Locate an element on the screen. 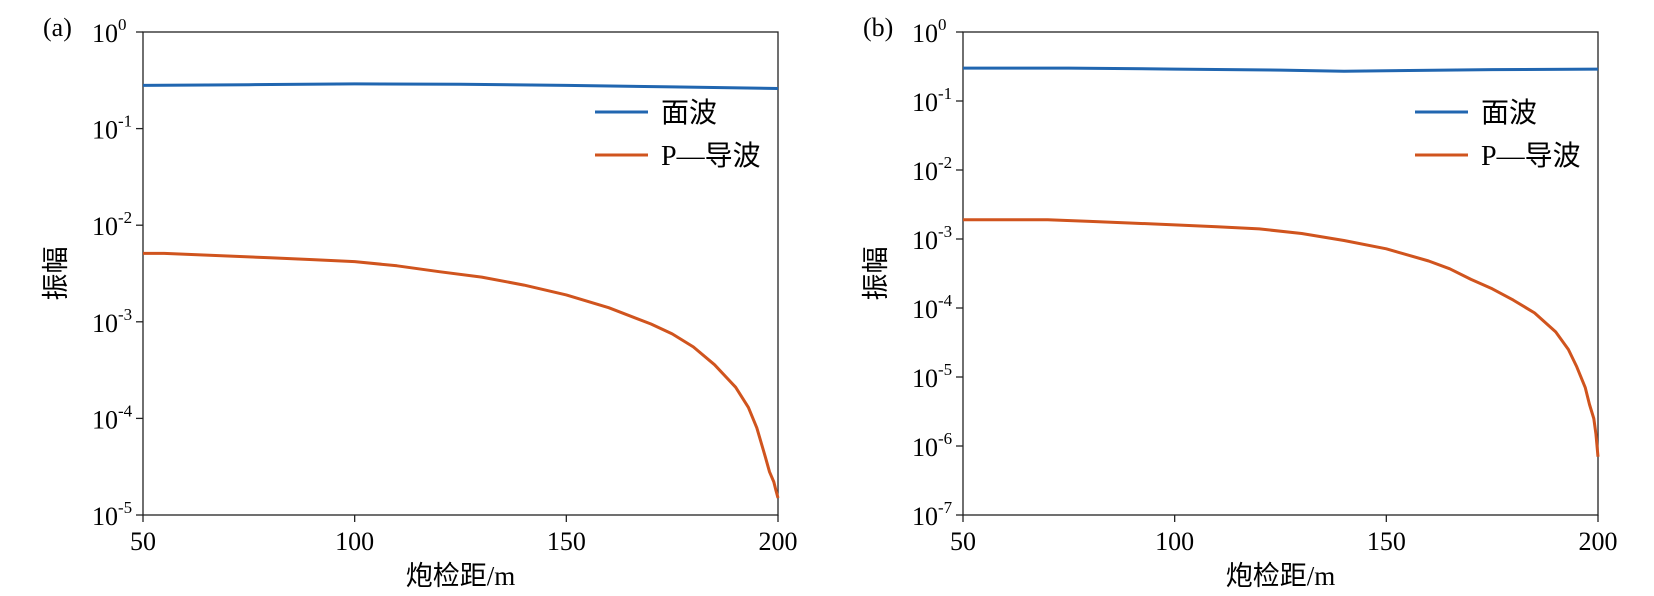 Image resolution: width=1654 pixels, height=596 pixels. y-tick-exponent: -7 is located at coordinates (945, 507).